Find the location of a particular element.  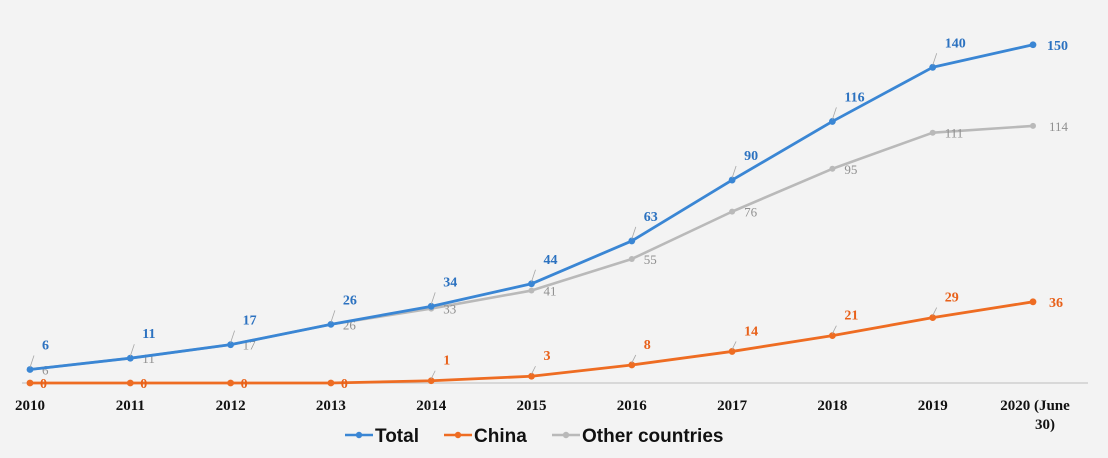

x-tick-label: 2010 is located at coordinates (30, 406).